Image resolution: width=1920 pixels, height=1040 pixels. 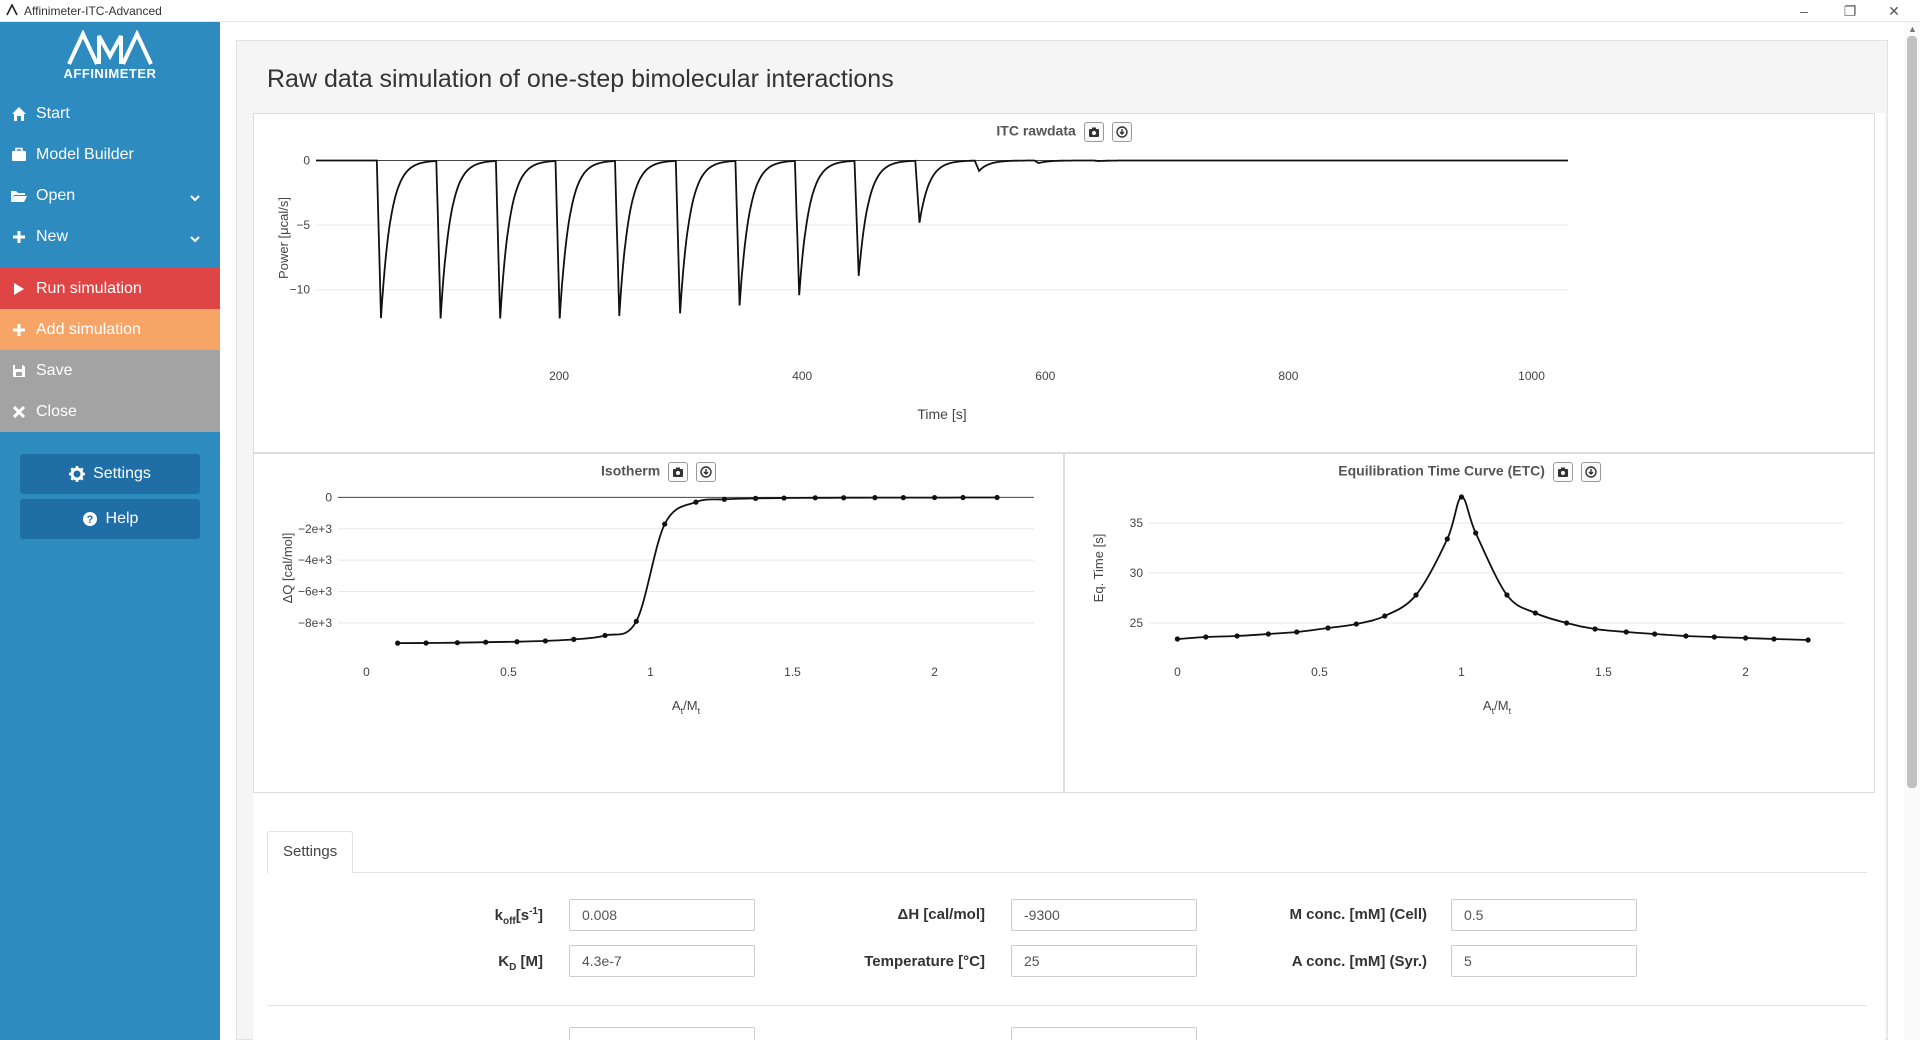 What do you see at coordinates (1745, 672) in the screenshot?
I see `x-tick-label: 2` at bounding box center [1745, 672].